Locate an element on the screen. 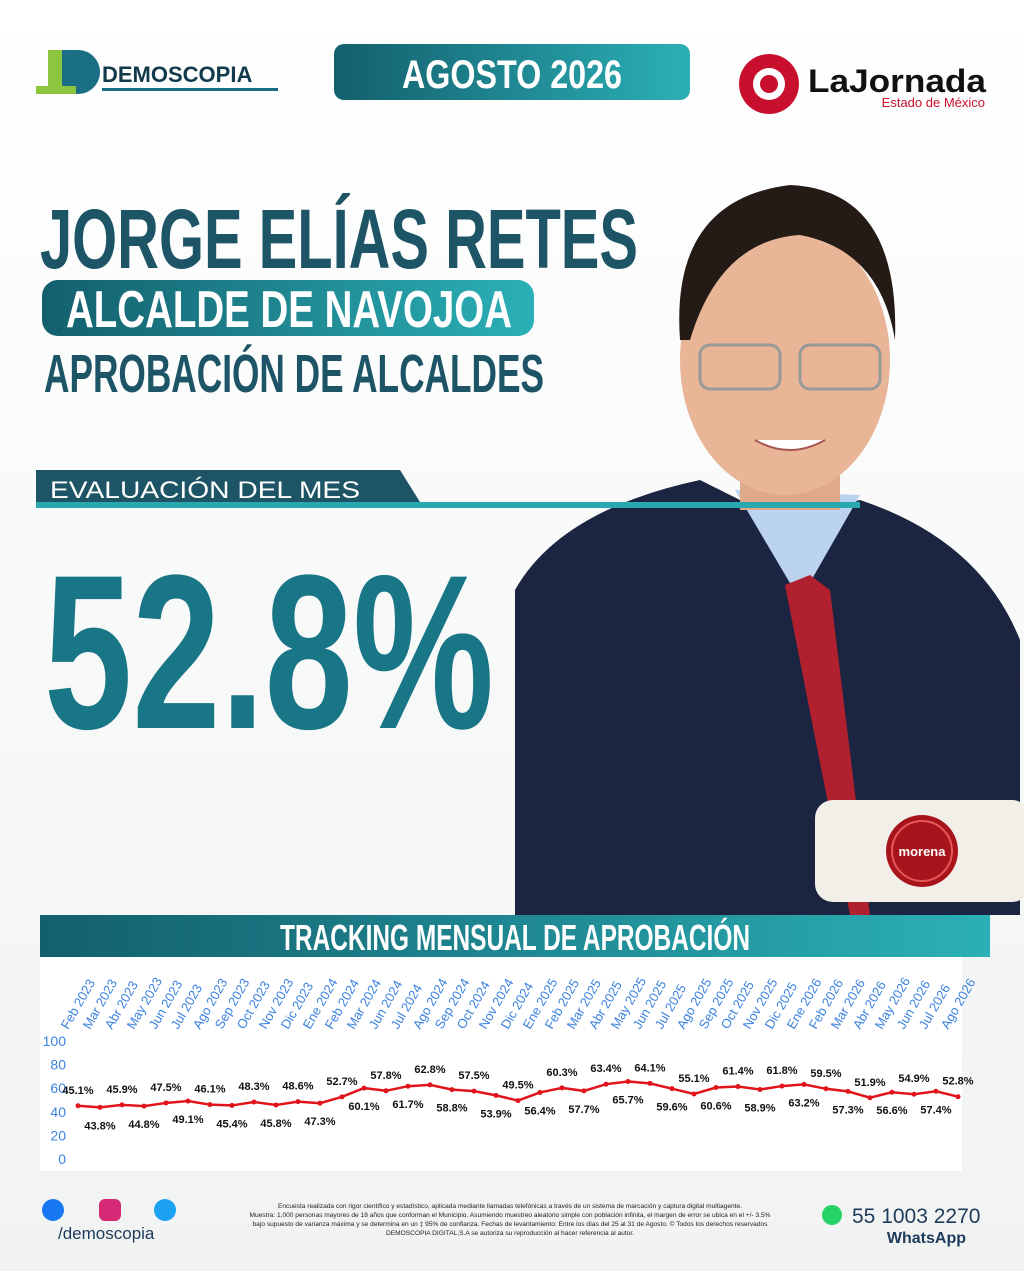 This screenshot has width=1024, height=1271. value-label: 59.6% is located at coordinates (671, 1108).